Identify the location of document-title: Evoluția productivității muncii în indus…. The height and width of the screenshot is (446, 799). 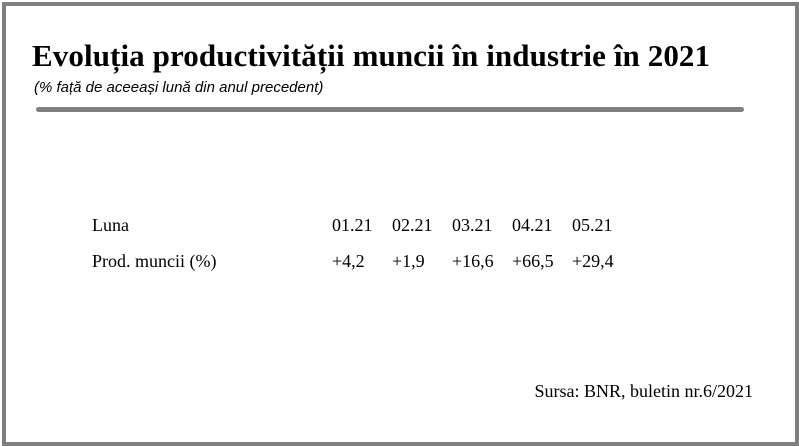
(371, 55).